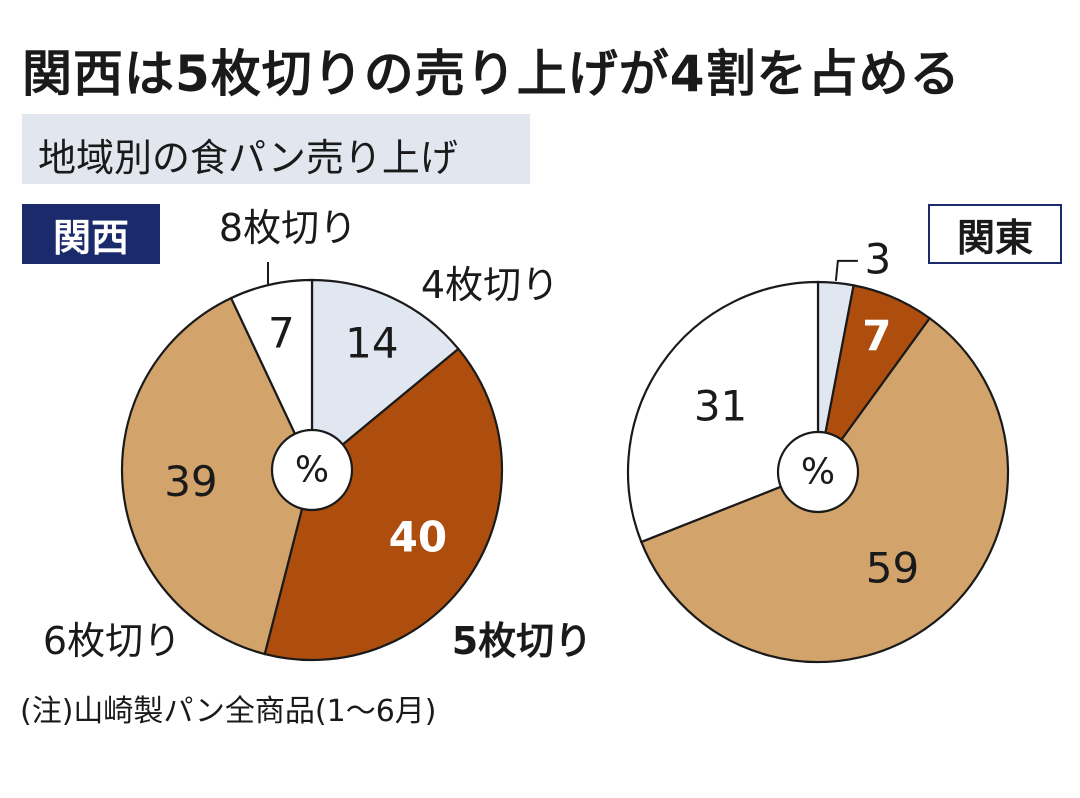 This screenshot has height=798, width=1080. What do you see at coordinates (371, 342) in the screenshot?
I see `slice-value-kansai-4: 14` at bounding box center [371, 342].